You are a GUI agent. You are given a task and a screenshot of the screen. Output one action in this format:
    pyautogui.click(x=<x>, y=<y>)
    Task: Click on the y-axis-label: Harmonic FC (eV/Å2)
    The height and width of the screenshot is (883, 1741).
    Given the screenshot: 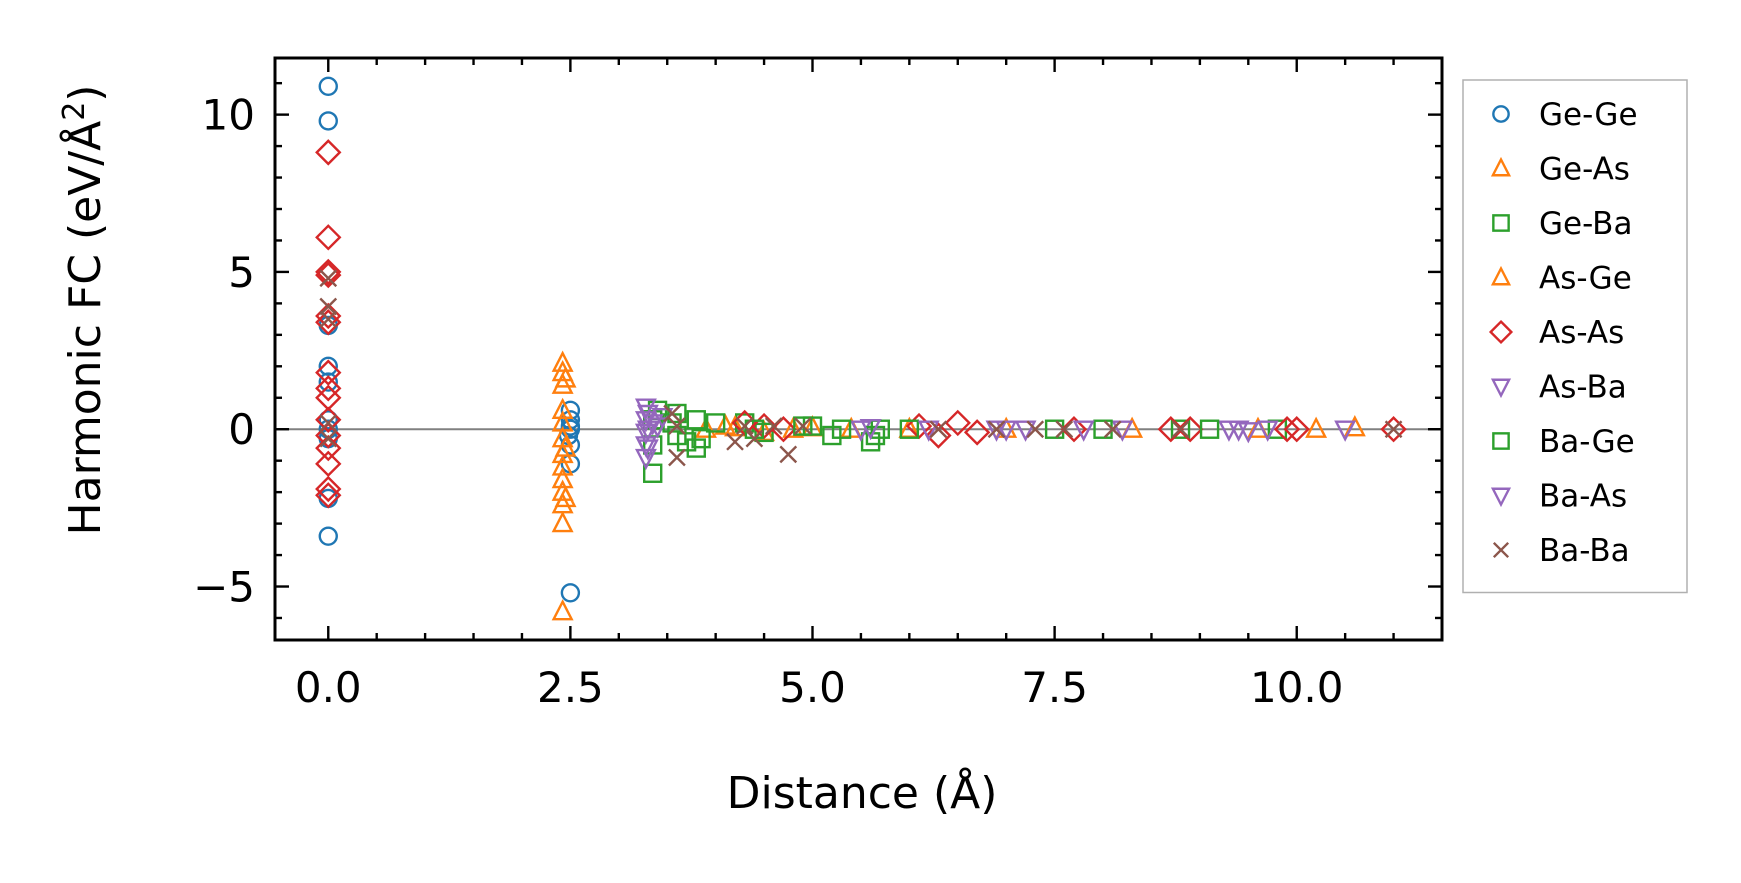 What is the action you would take?
    pyautogui.click(x=84, y=310)
    